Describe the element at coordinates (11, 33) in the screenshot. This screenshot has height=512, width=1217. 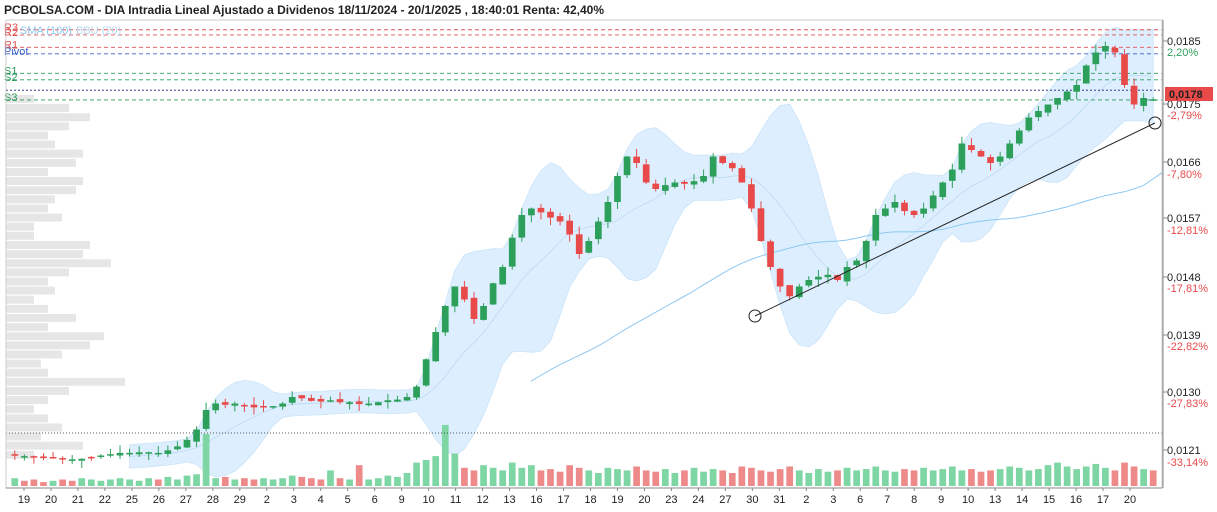
I see `level-label-r2: R2` at that location.